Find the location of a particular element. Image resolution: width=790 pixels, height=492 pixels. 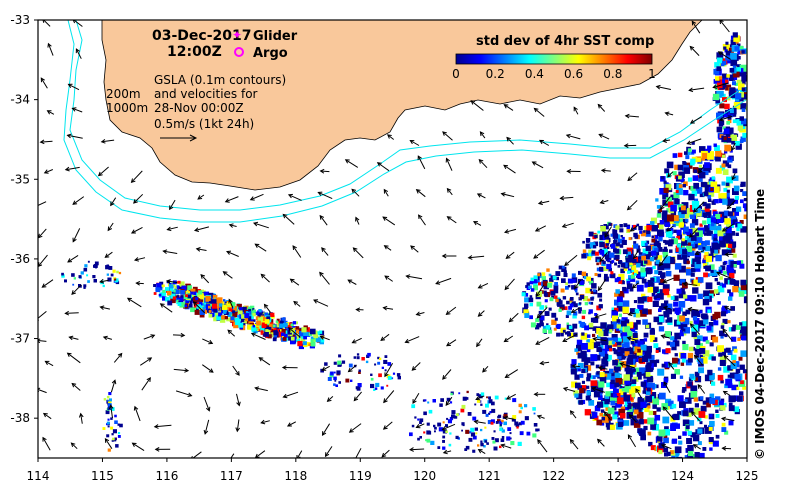

x-tick-label: 124 is located at coordinates (682, 476).